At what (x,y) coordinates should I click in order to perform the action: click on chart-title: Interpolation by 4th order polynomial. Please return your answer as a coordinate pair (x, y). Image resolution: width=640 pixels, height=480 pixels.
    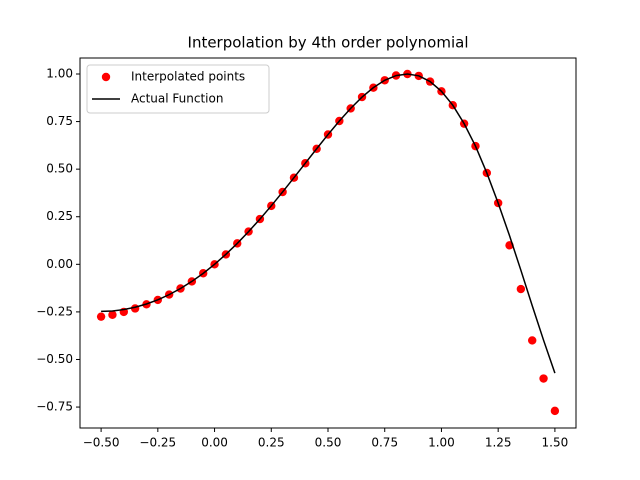
    Looking at the image, I should click on (328, 43).